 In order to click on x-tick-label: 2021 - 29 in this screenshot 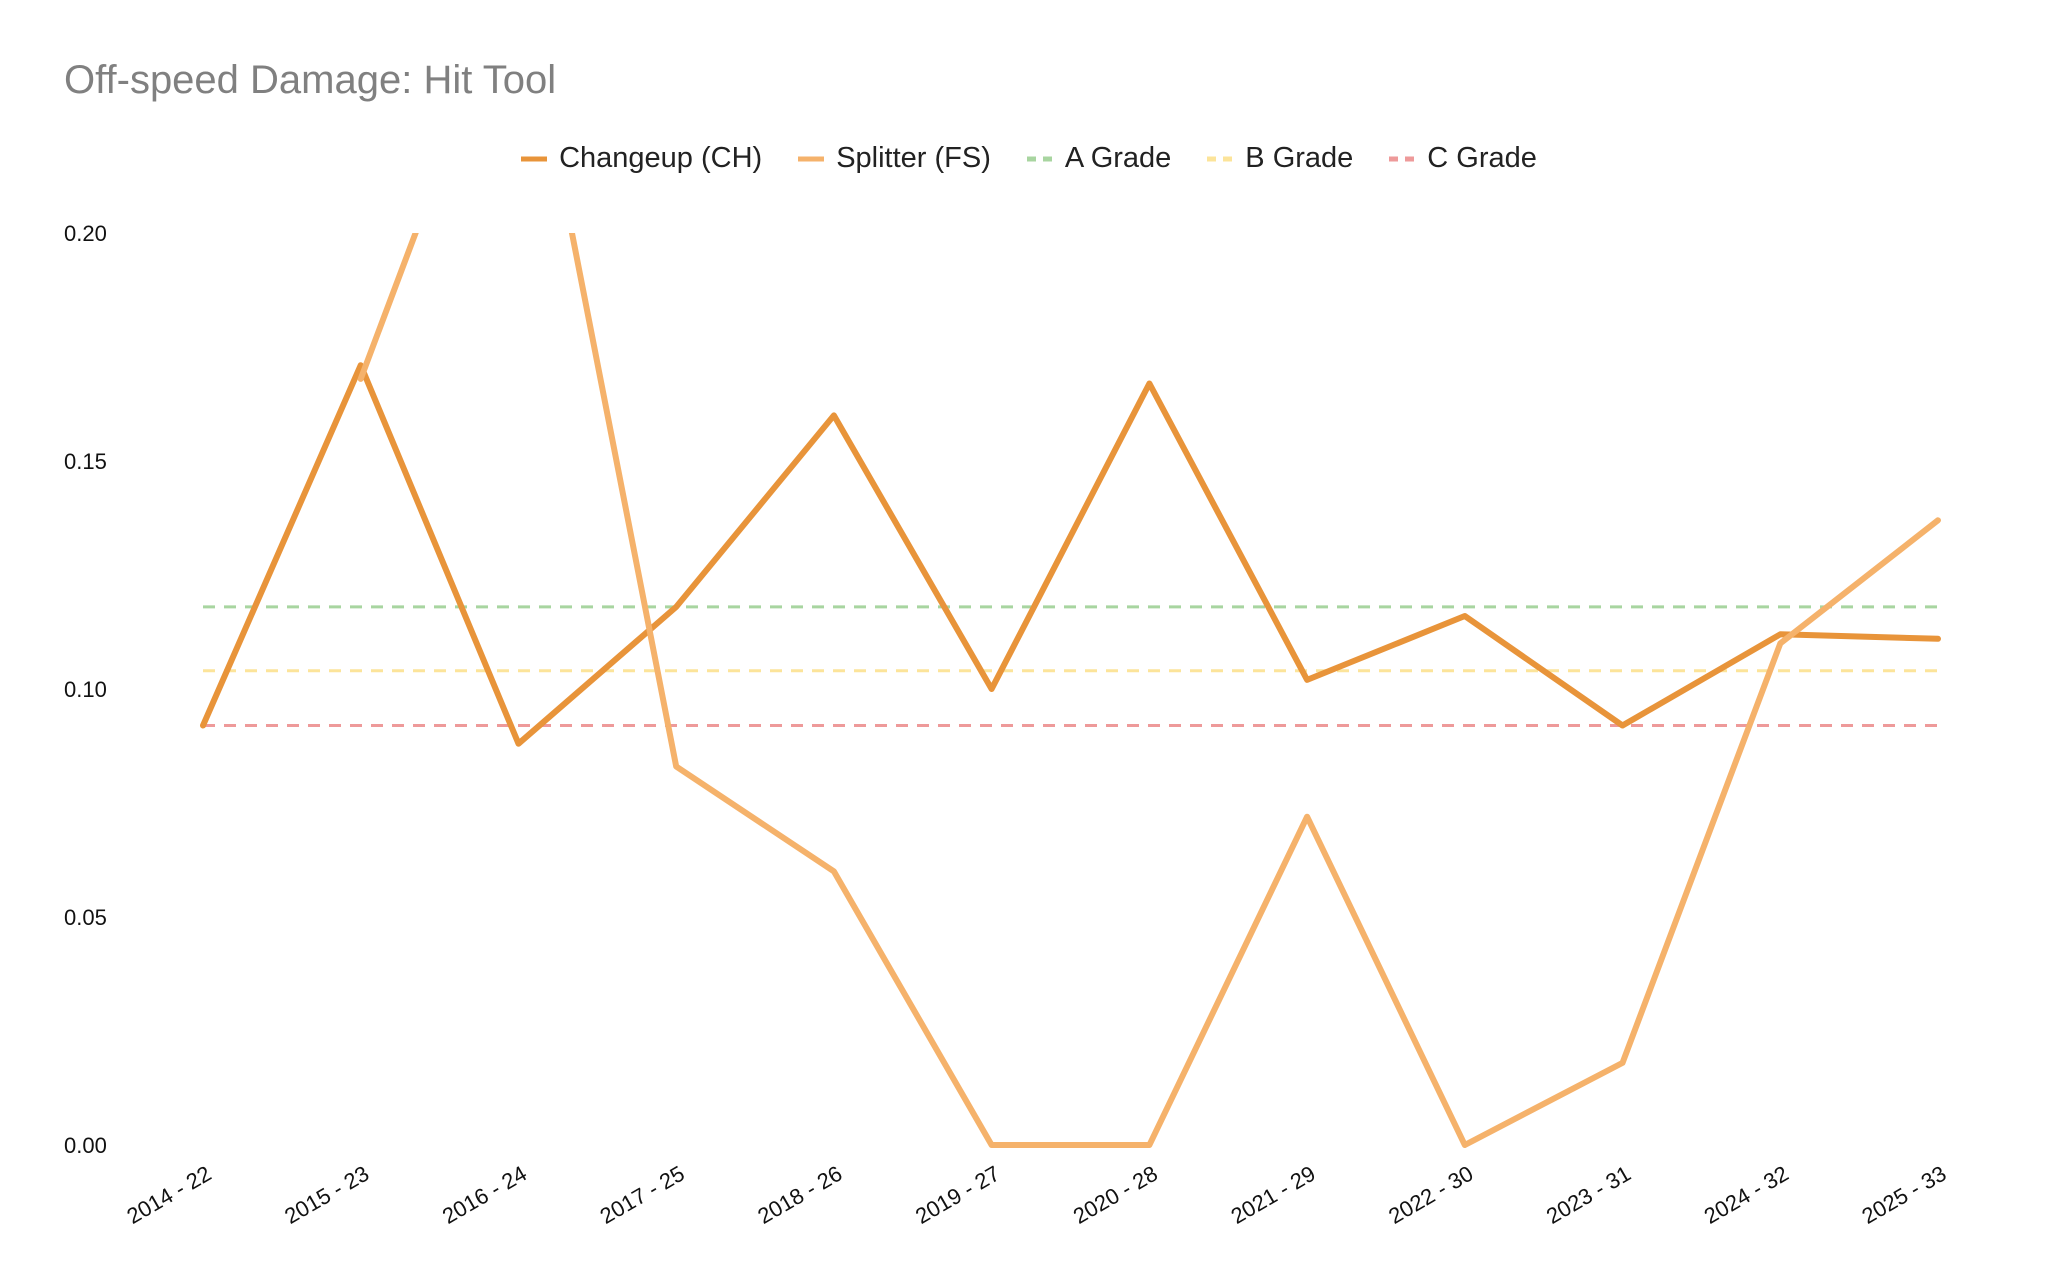, I will do `click(1273, 1195)`.